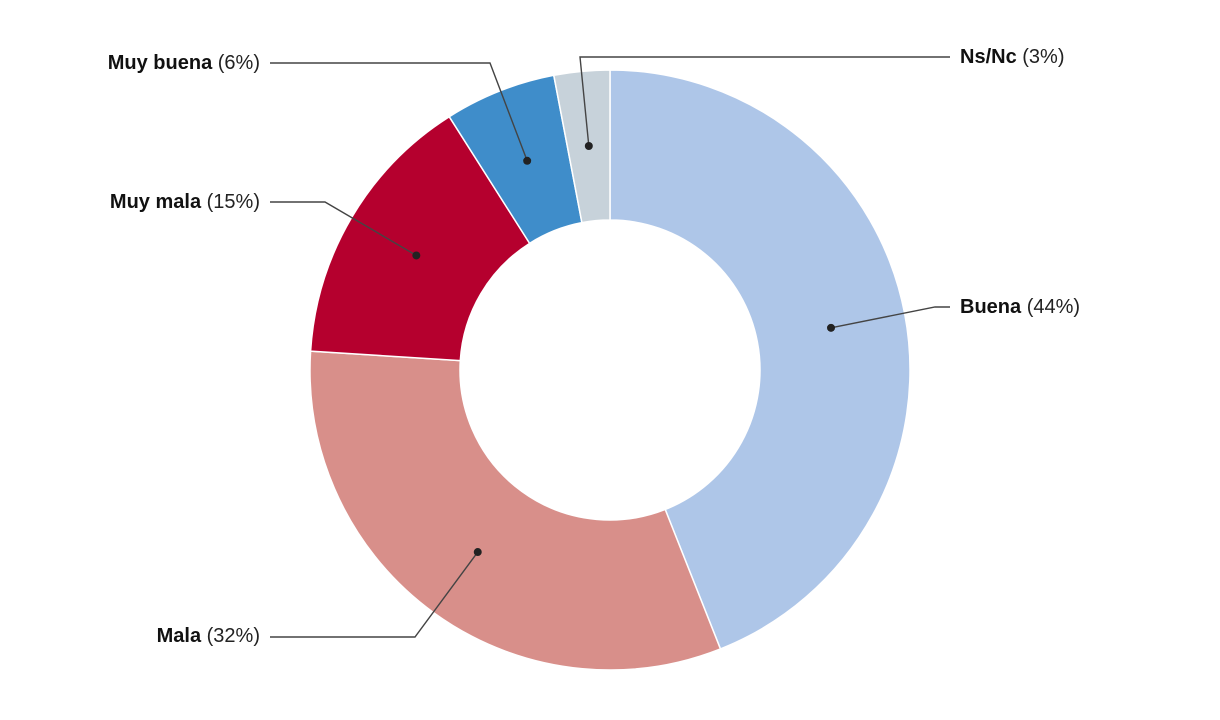 The image size is (1220, 720). I want to click on slice-ns-nc, so click(581, 146).